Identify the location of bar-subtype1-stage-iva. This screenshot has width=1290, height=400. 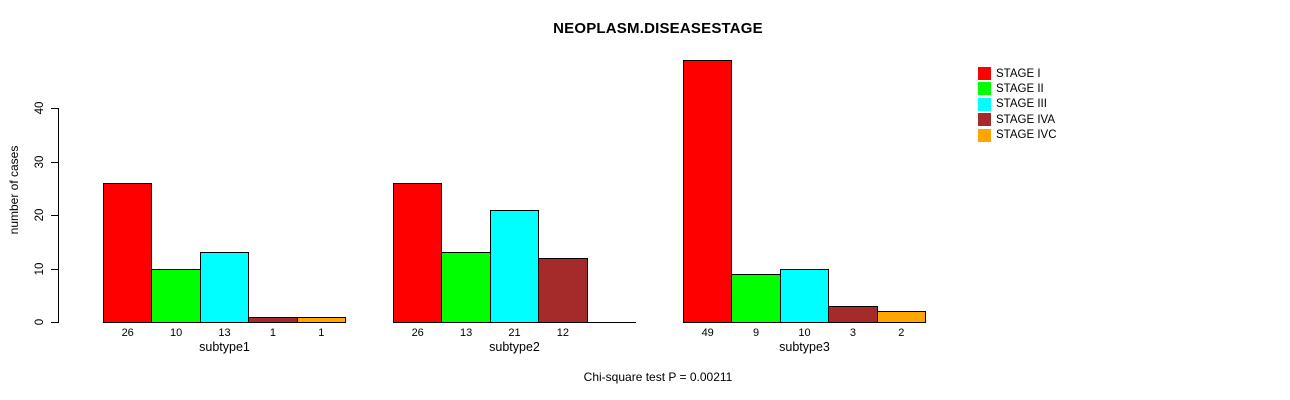
(273, 319).